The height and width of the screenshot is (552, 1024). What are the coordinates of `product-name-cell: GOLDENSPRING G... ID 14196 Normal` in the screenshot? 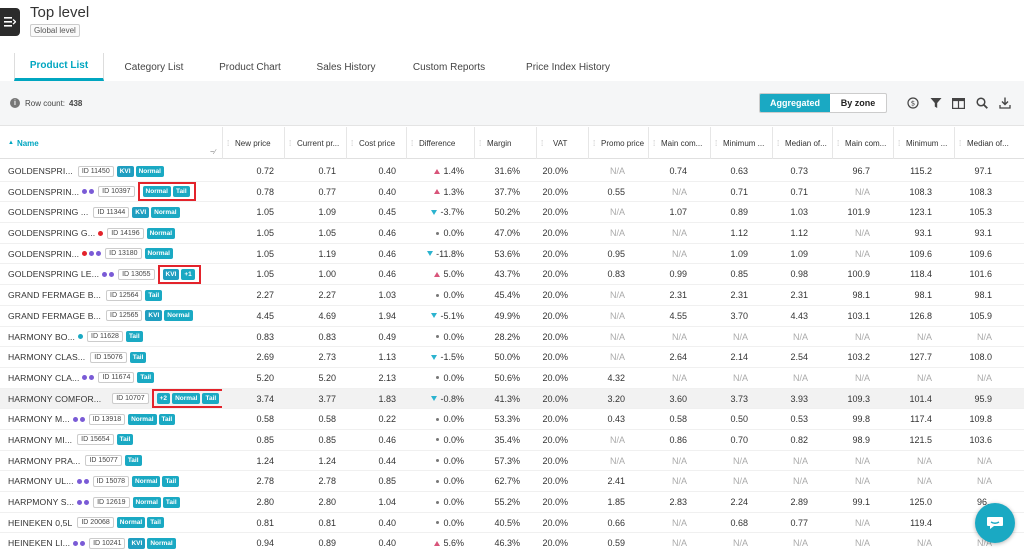 It's located at (115, 233).